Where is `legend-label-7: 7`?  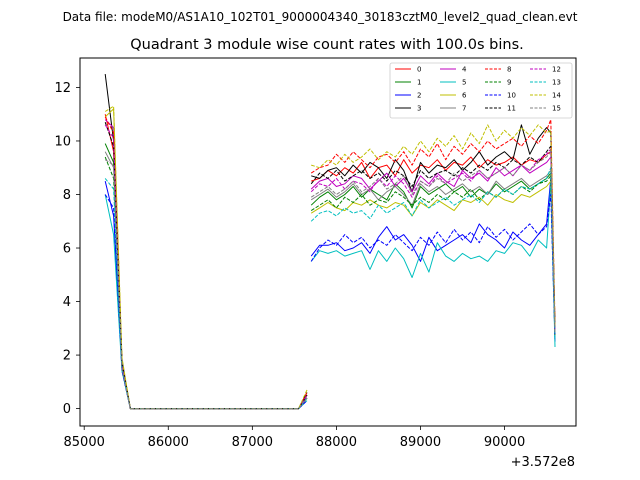 legend-label-7: 7 is located at coordinates (464, 109).